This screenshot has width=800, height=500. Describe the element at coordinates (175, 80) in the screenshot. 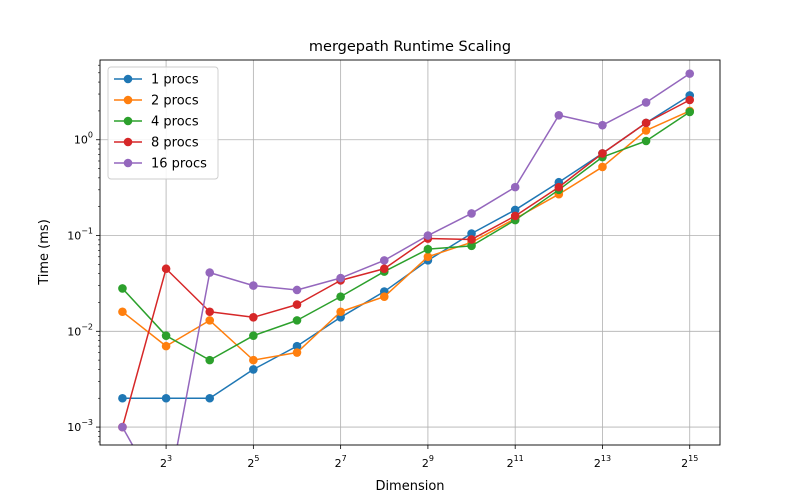

I see `legend-label: 1 procs` at that location.